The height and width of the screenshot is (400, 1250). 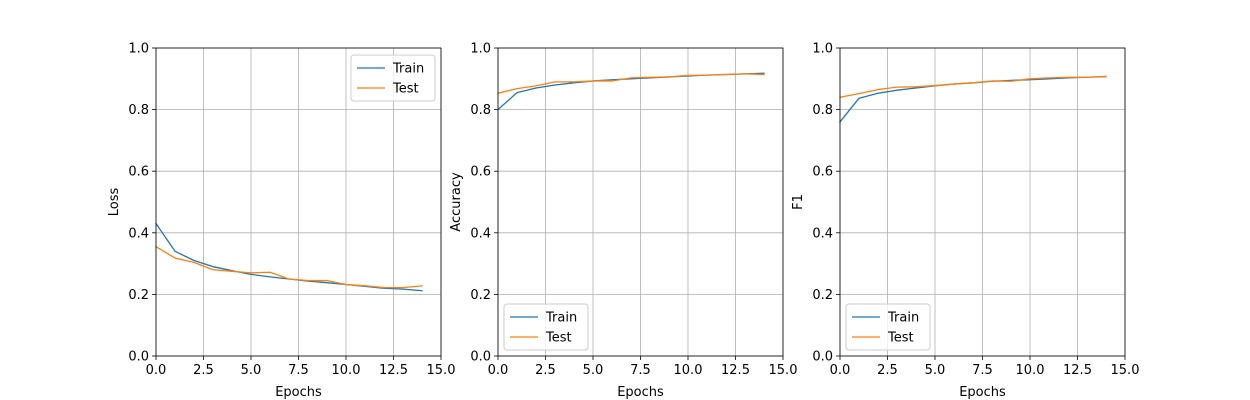 I want to click on y-axis-label: F1, so click(x=798, y=202).